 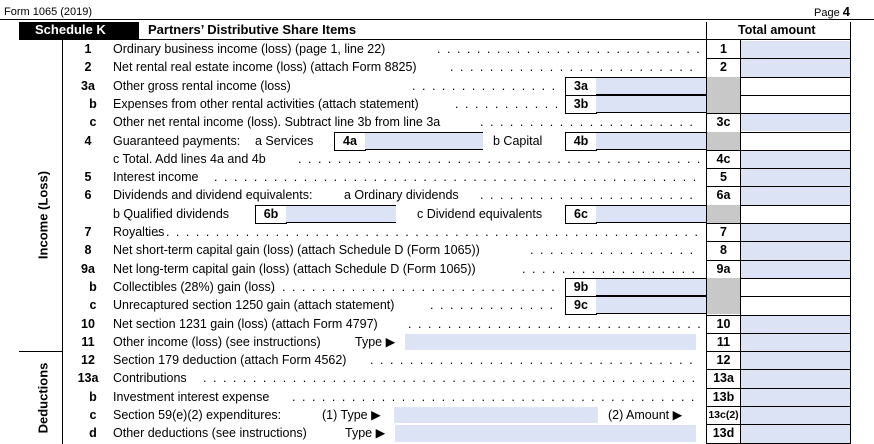 I want to click on inner-line-number: 9c, so click(x=581, y=306).